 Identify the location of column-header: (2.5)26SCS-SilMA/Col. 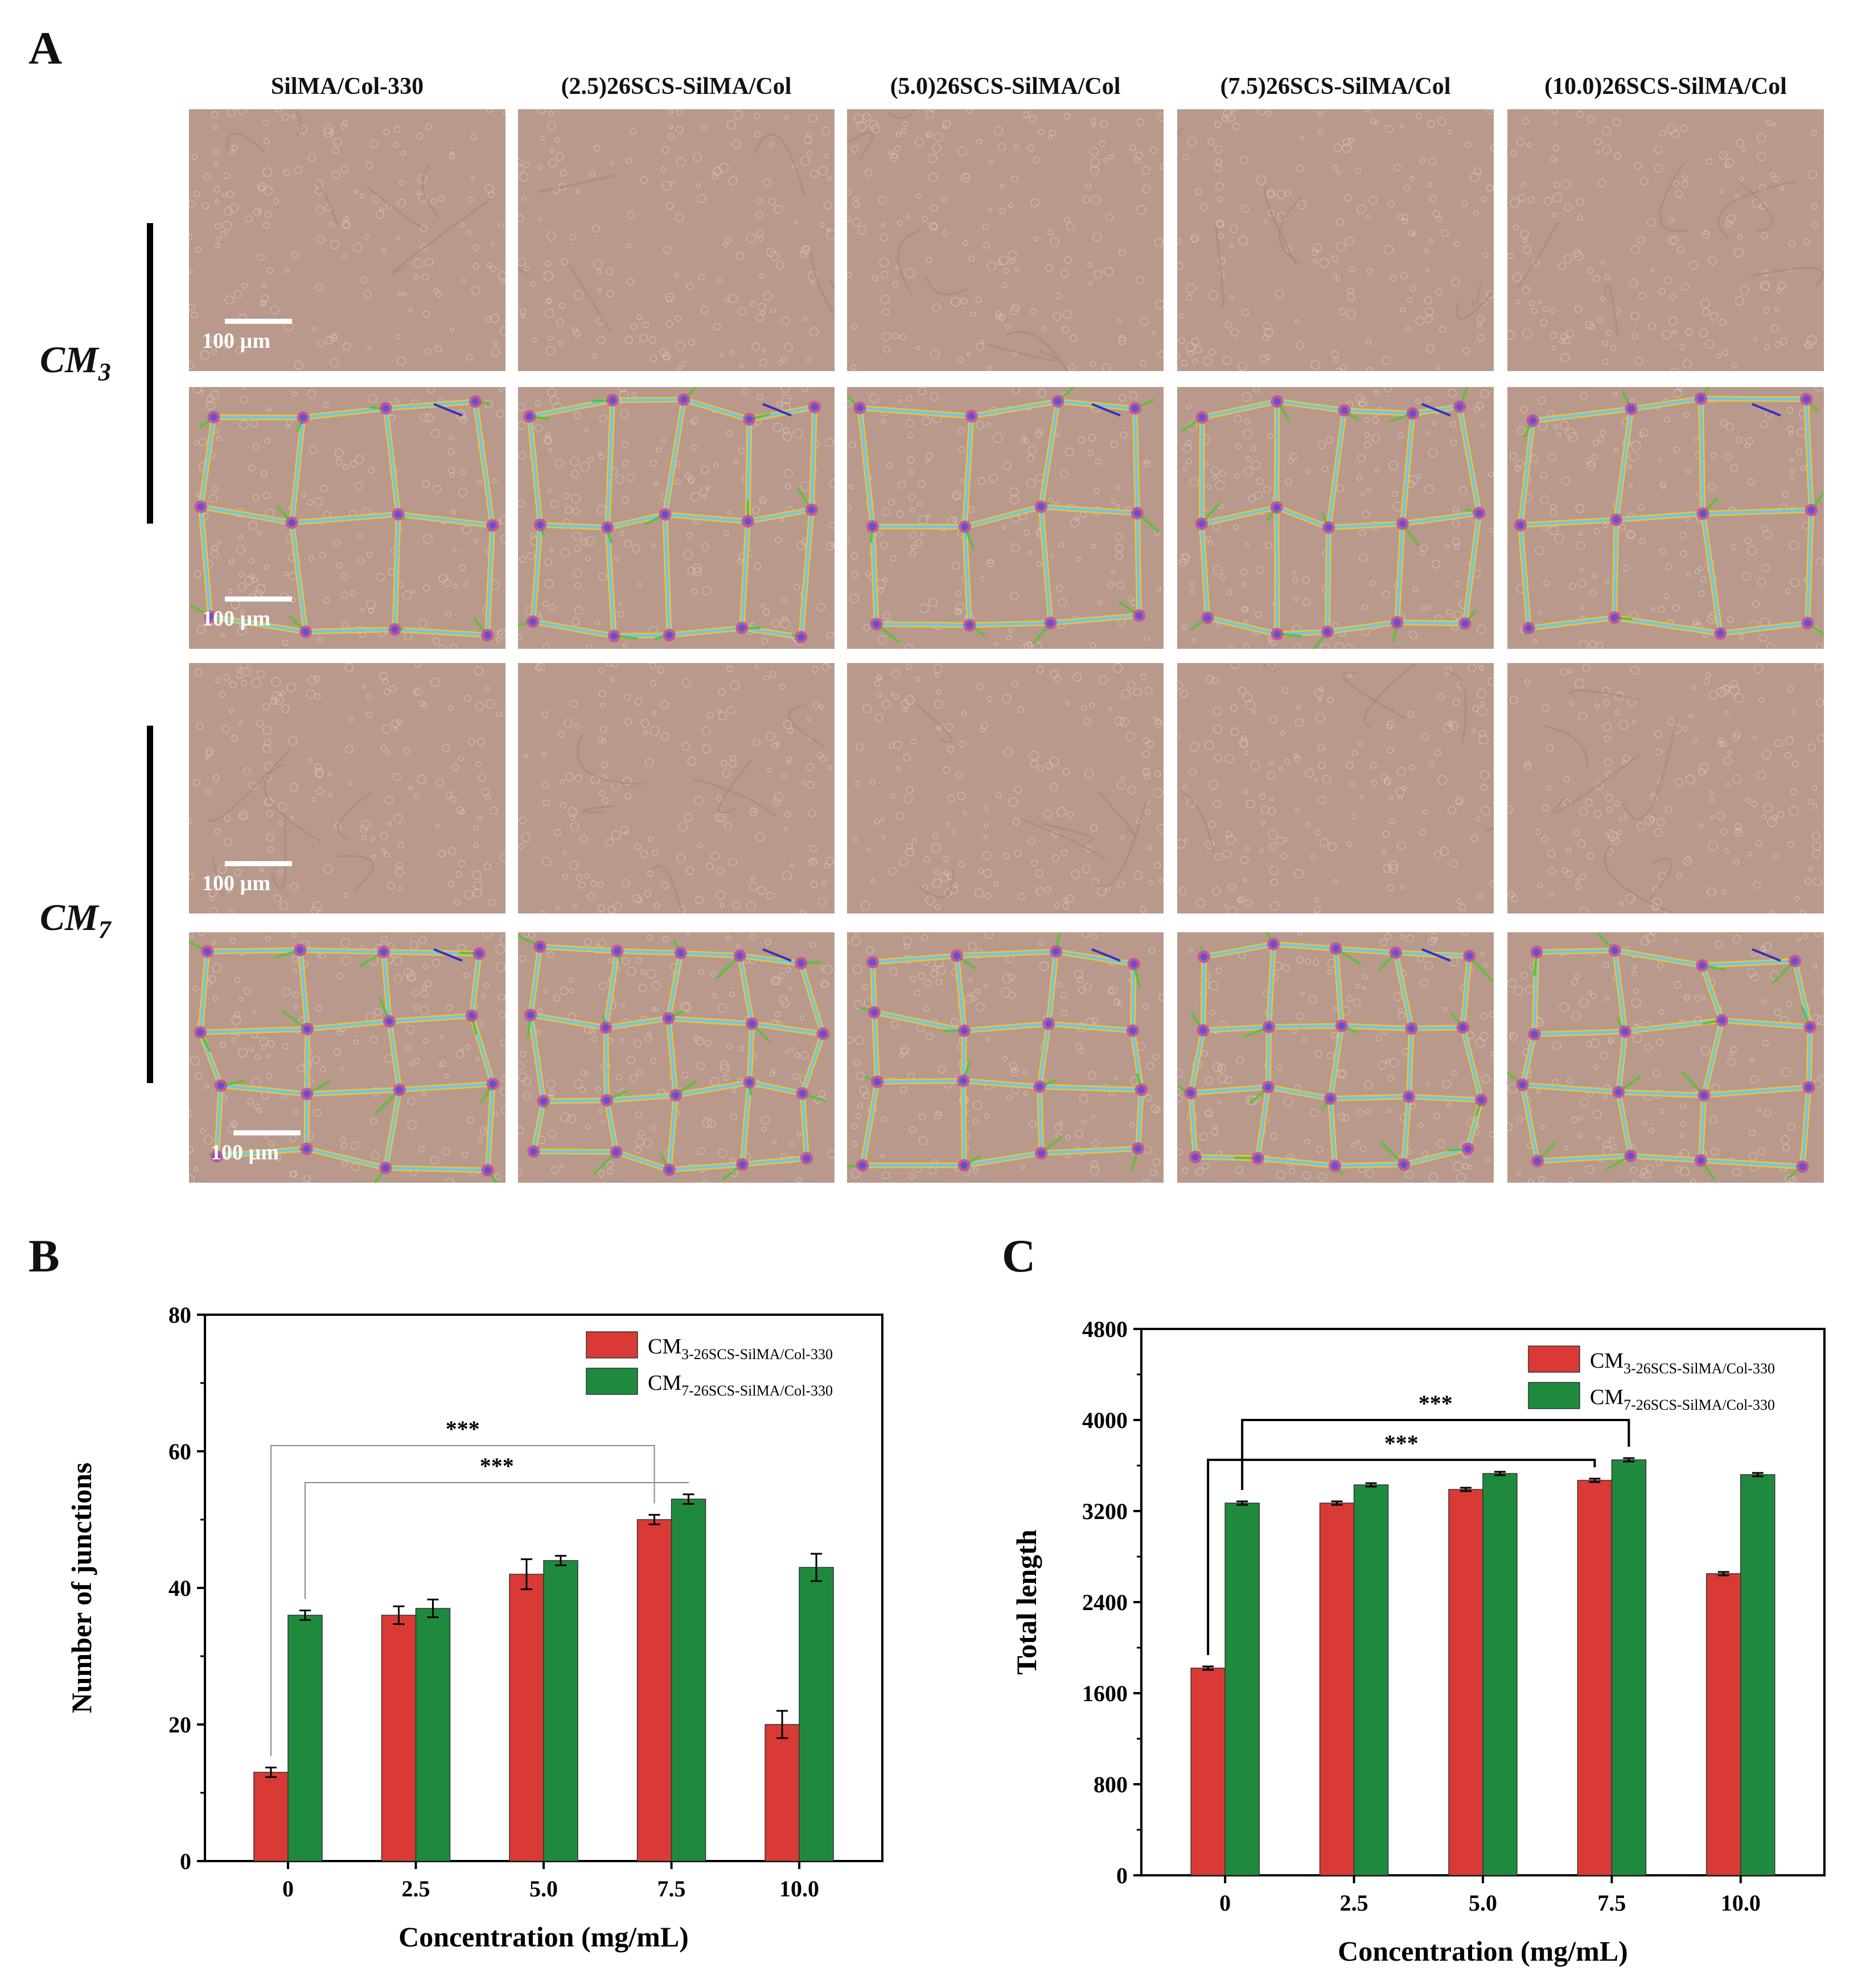
(677, 86).